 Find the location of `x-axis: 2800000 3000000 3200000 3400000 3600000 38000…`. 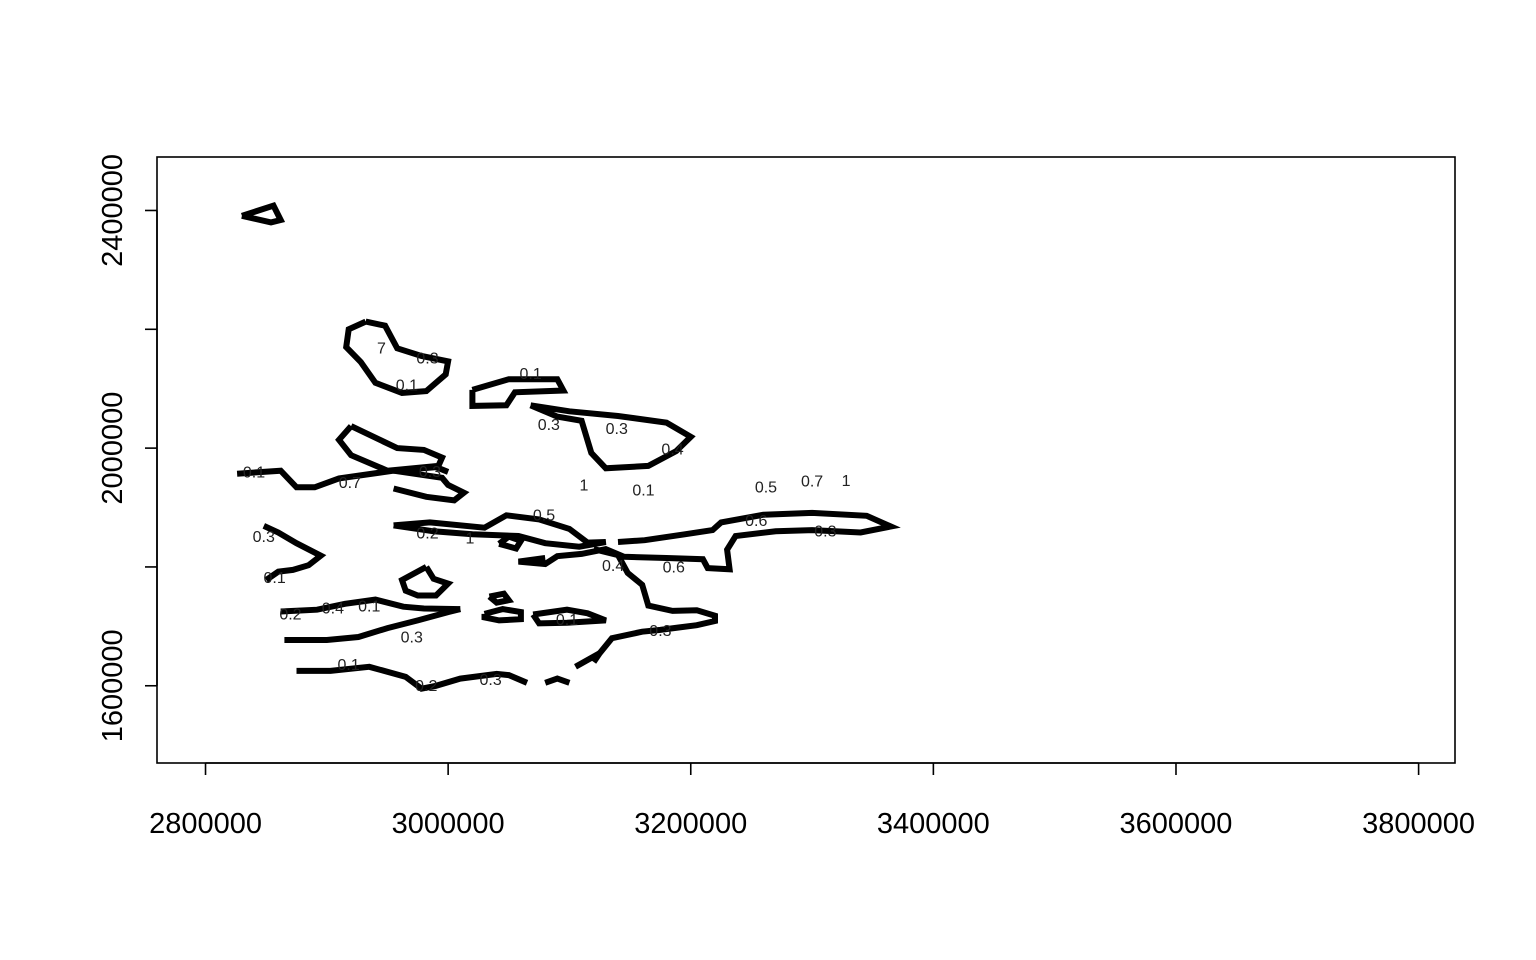

x-axis: 2800000 3000000 3200000 3400000 3600000 38000… is located at coordinates (812, 801).